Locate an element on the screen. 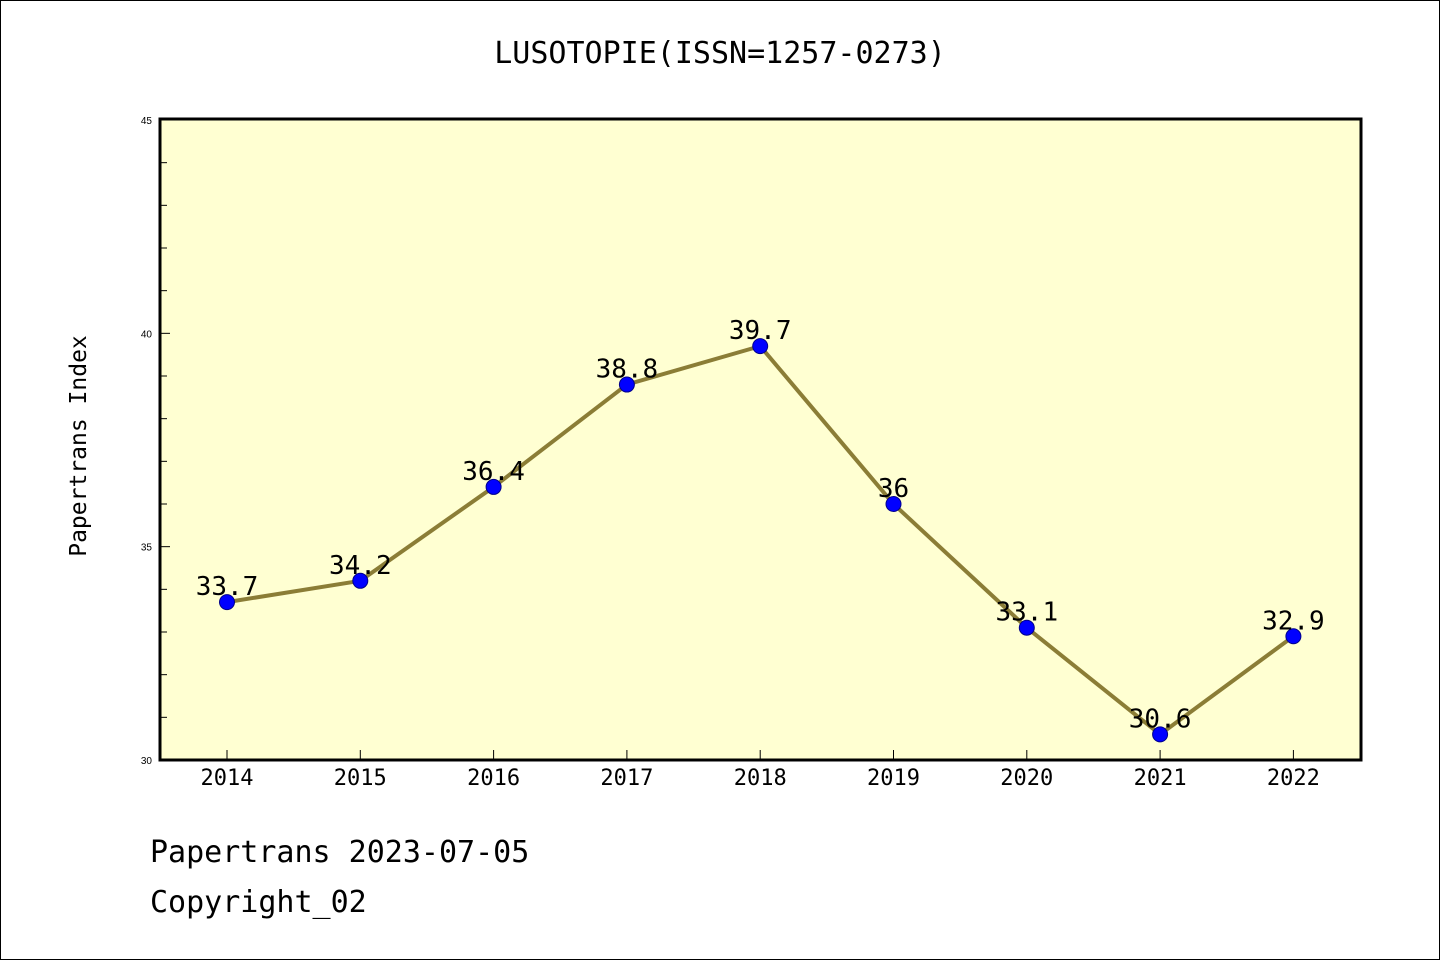 Image resolution: width=1440 pixels, height=960 pixels. x-tick-label: 2020 is located at coordinates (1026, 778).